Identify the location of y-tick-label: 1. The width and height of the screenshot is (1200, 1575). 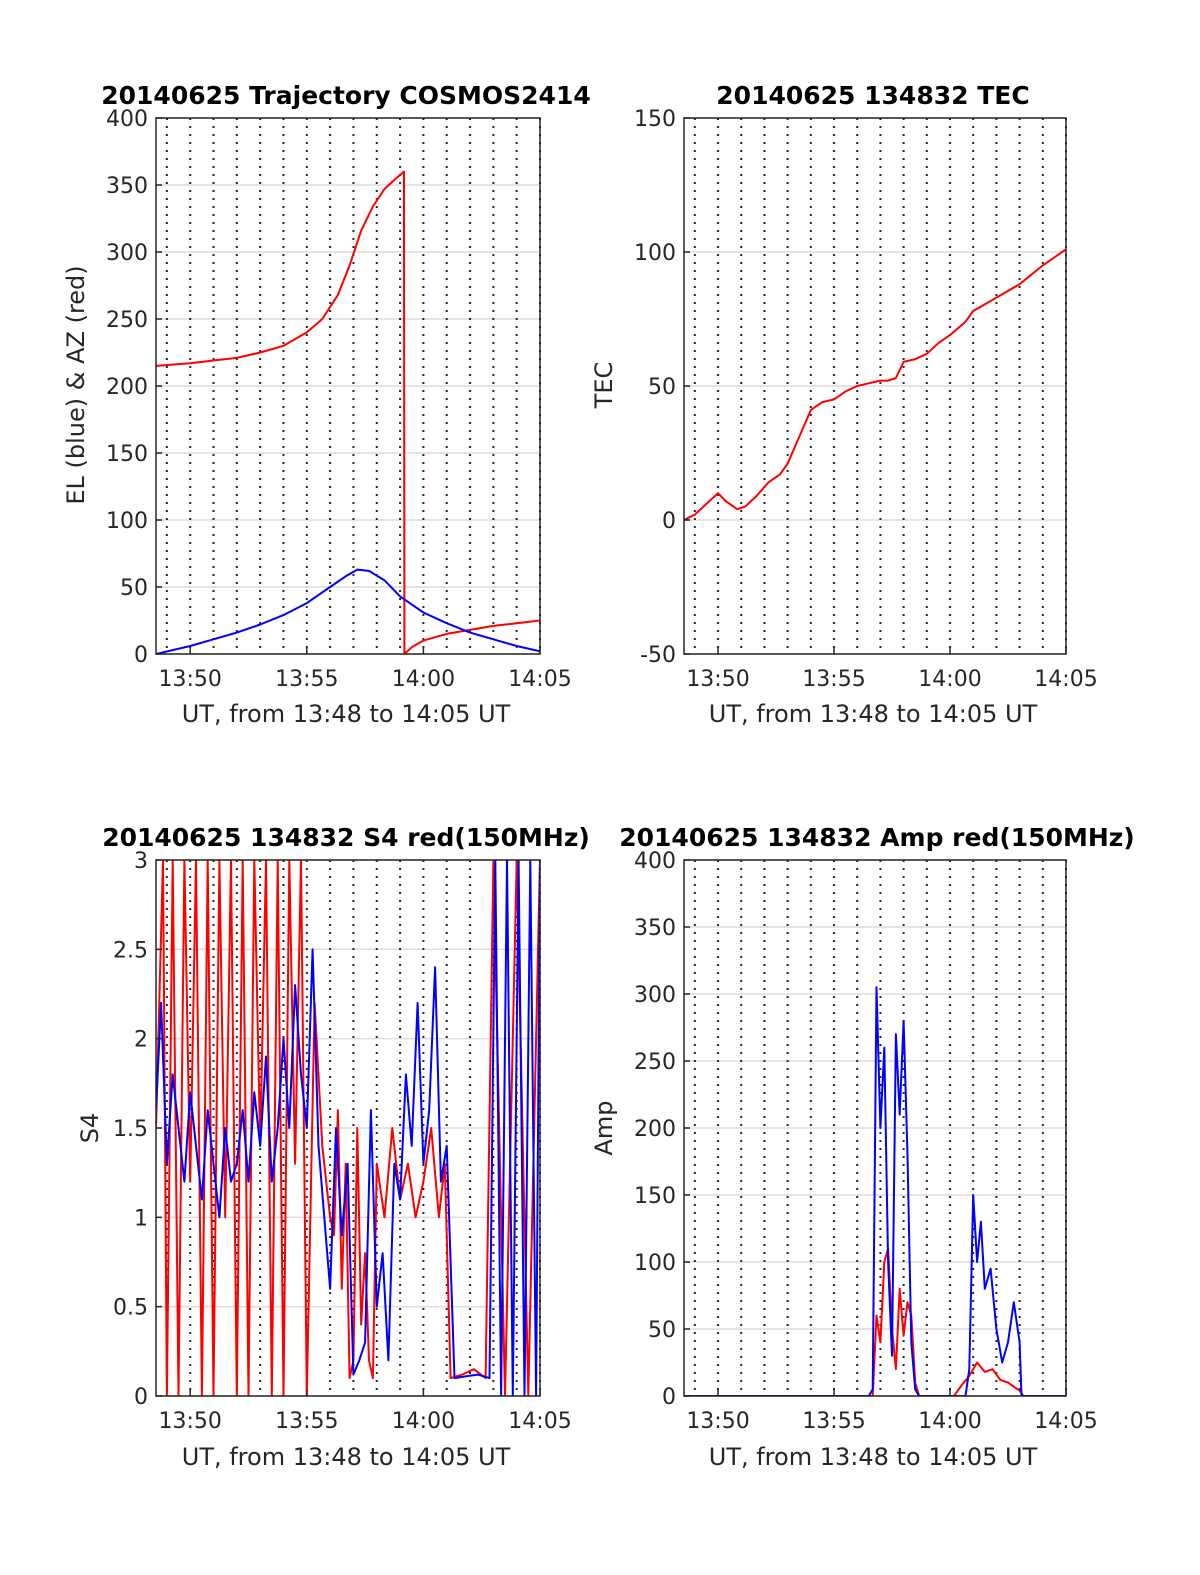
(141, 1218).